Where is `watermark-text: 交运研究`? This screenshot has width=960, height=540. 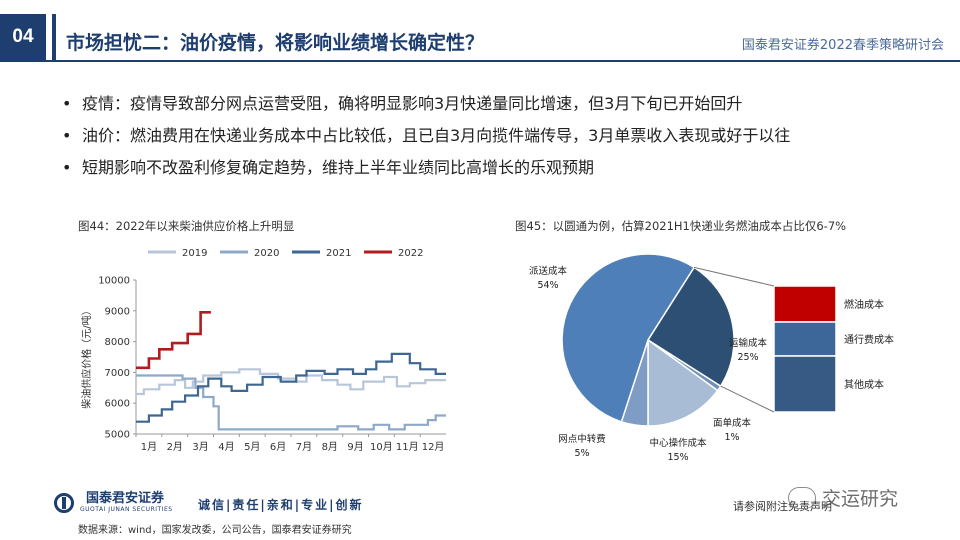
watermark-text: 交运研究 is located at coordinates (860, 499).